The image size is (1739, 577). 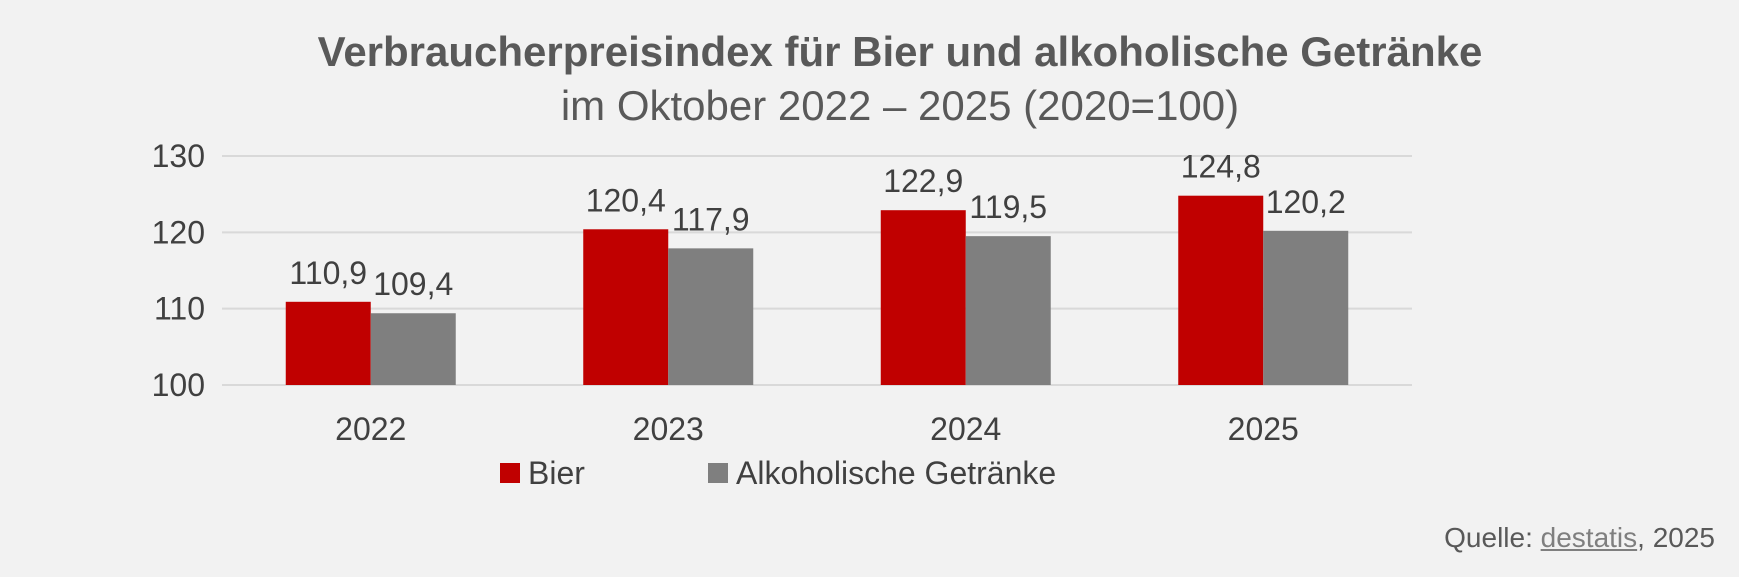 I want to click on data-label: 109,4, so click(x=413, y=284).